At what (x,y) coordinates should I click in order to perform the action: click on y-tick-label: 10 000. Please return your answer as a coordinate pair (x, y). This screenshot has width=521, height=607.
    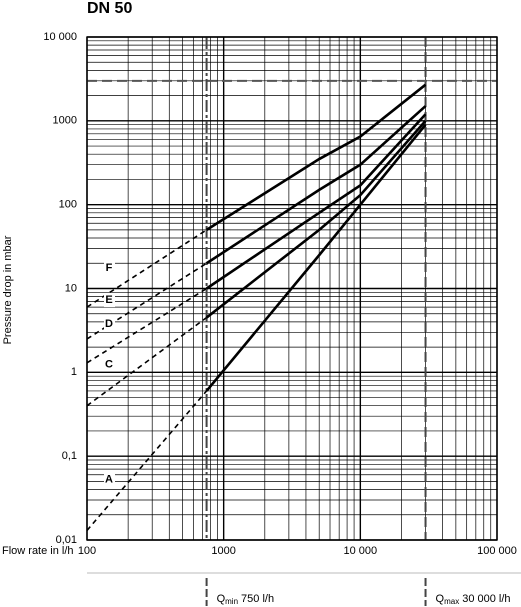
    Looking at the image, I should click on (60, 37).